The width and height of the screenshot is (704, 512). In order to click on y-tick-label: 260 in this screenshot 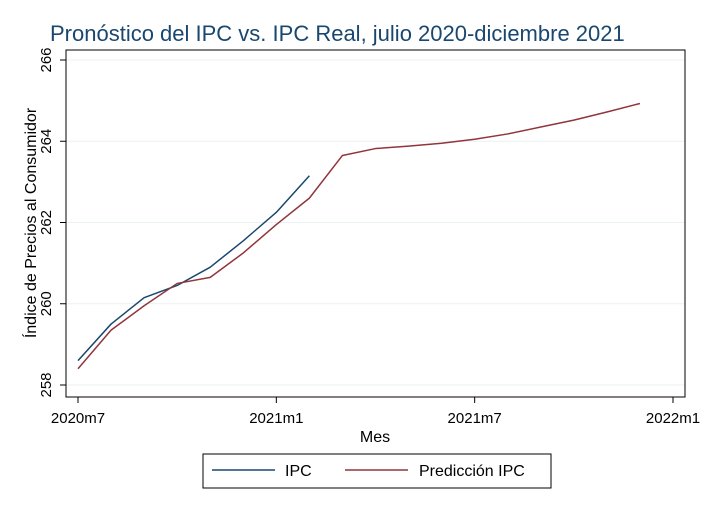, I will do `click(46, 303)`.